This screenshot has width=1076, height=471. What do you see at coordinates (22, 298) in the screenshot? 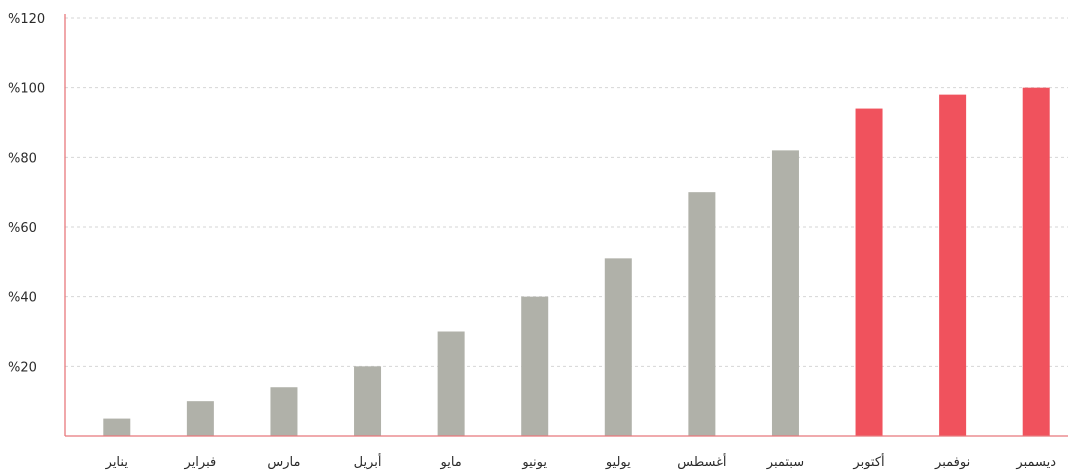
I see `y-tick-label: %40` at bounding box center [22, 298].